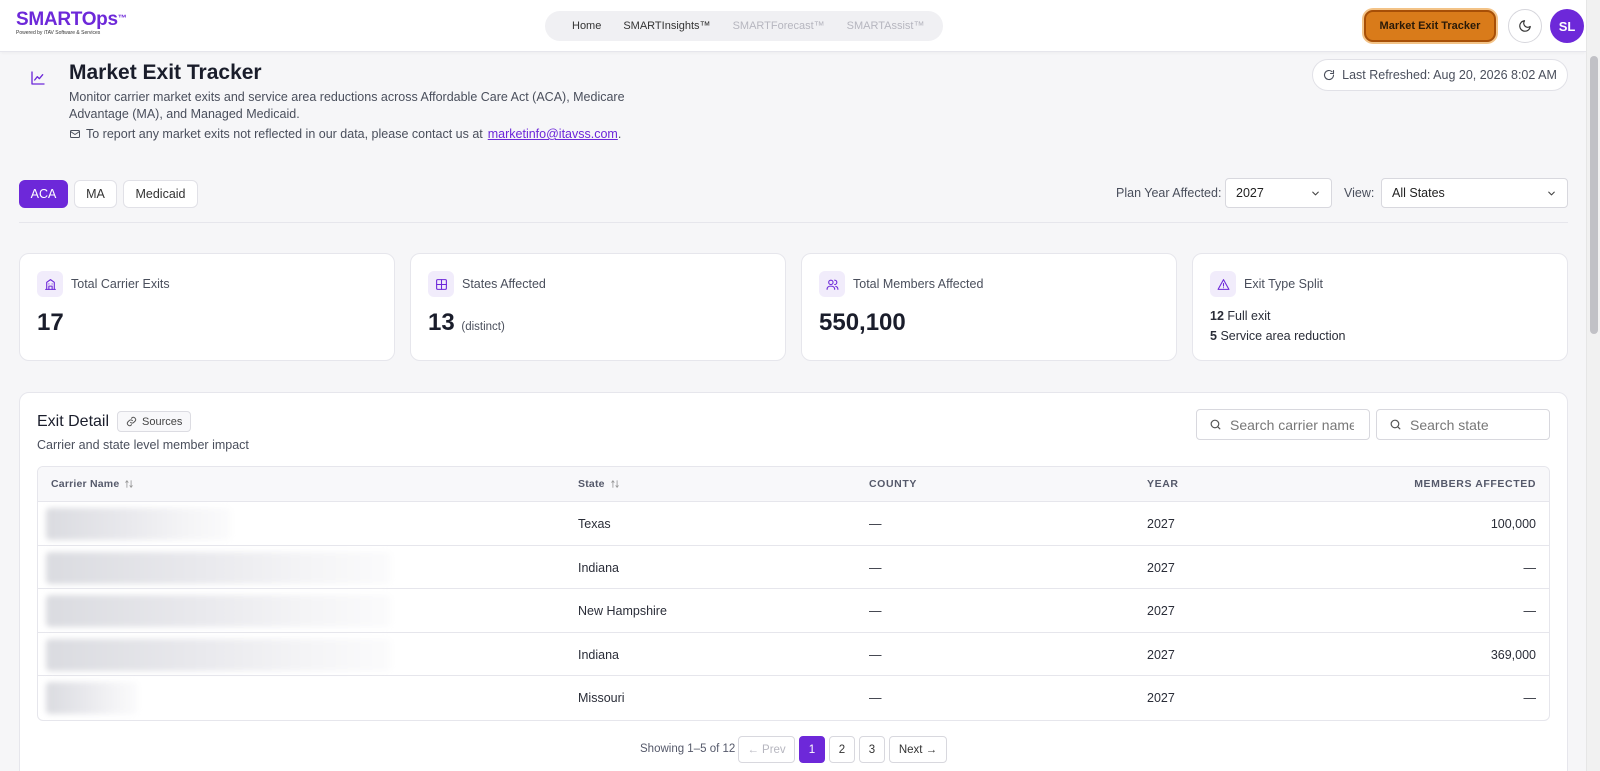  Describe the element at coordinates (793, 567) in the screenshot. I see `table-row: Indiana — 2027 —` at that location.